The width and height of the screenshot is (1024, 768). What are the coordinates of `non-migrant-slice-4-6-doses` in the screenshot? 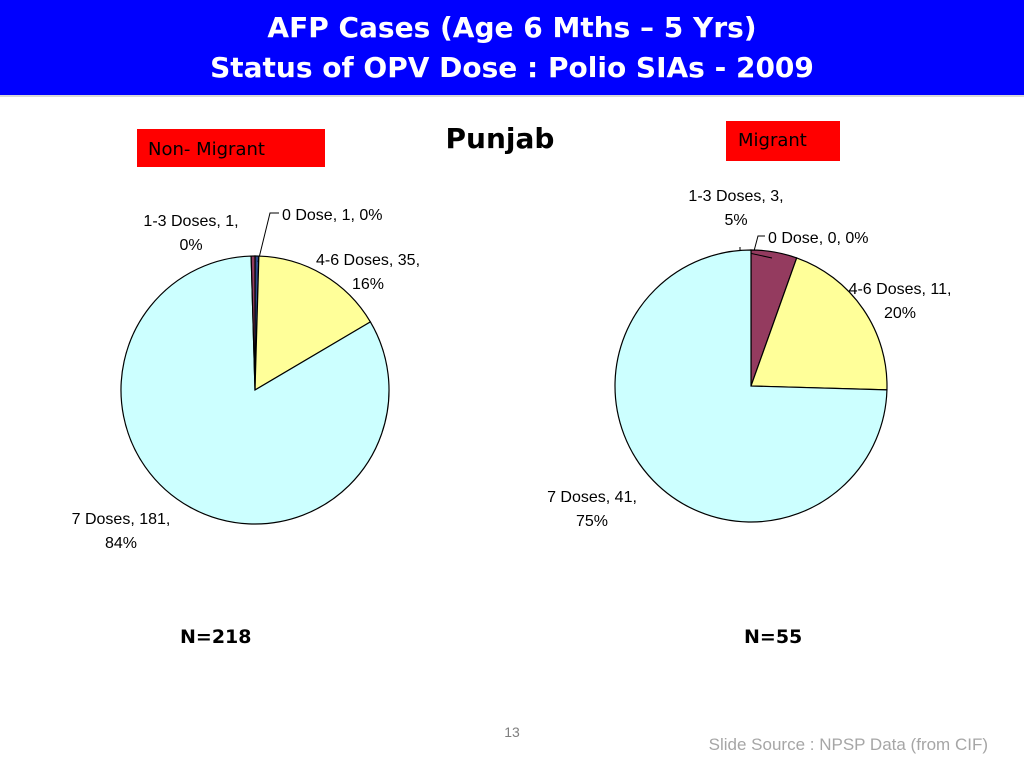 It's located at (313, 323).